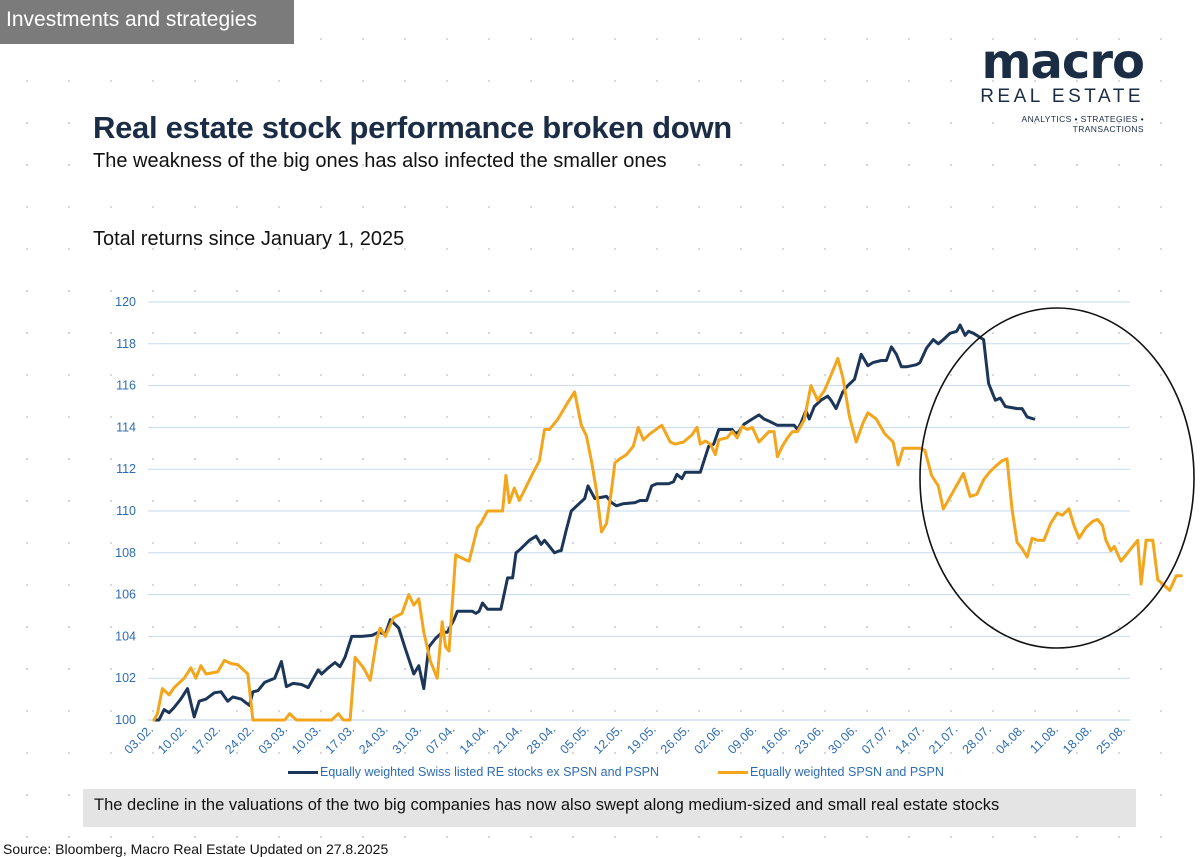 This screenshot has height=857, width=1200. What do you see at coordinates (574, 739) in the screenshot?
I see `x-tick-label: 05.05.` at bounding box center [574, 739].